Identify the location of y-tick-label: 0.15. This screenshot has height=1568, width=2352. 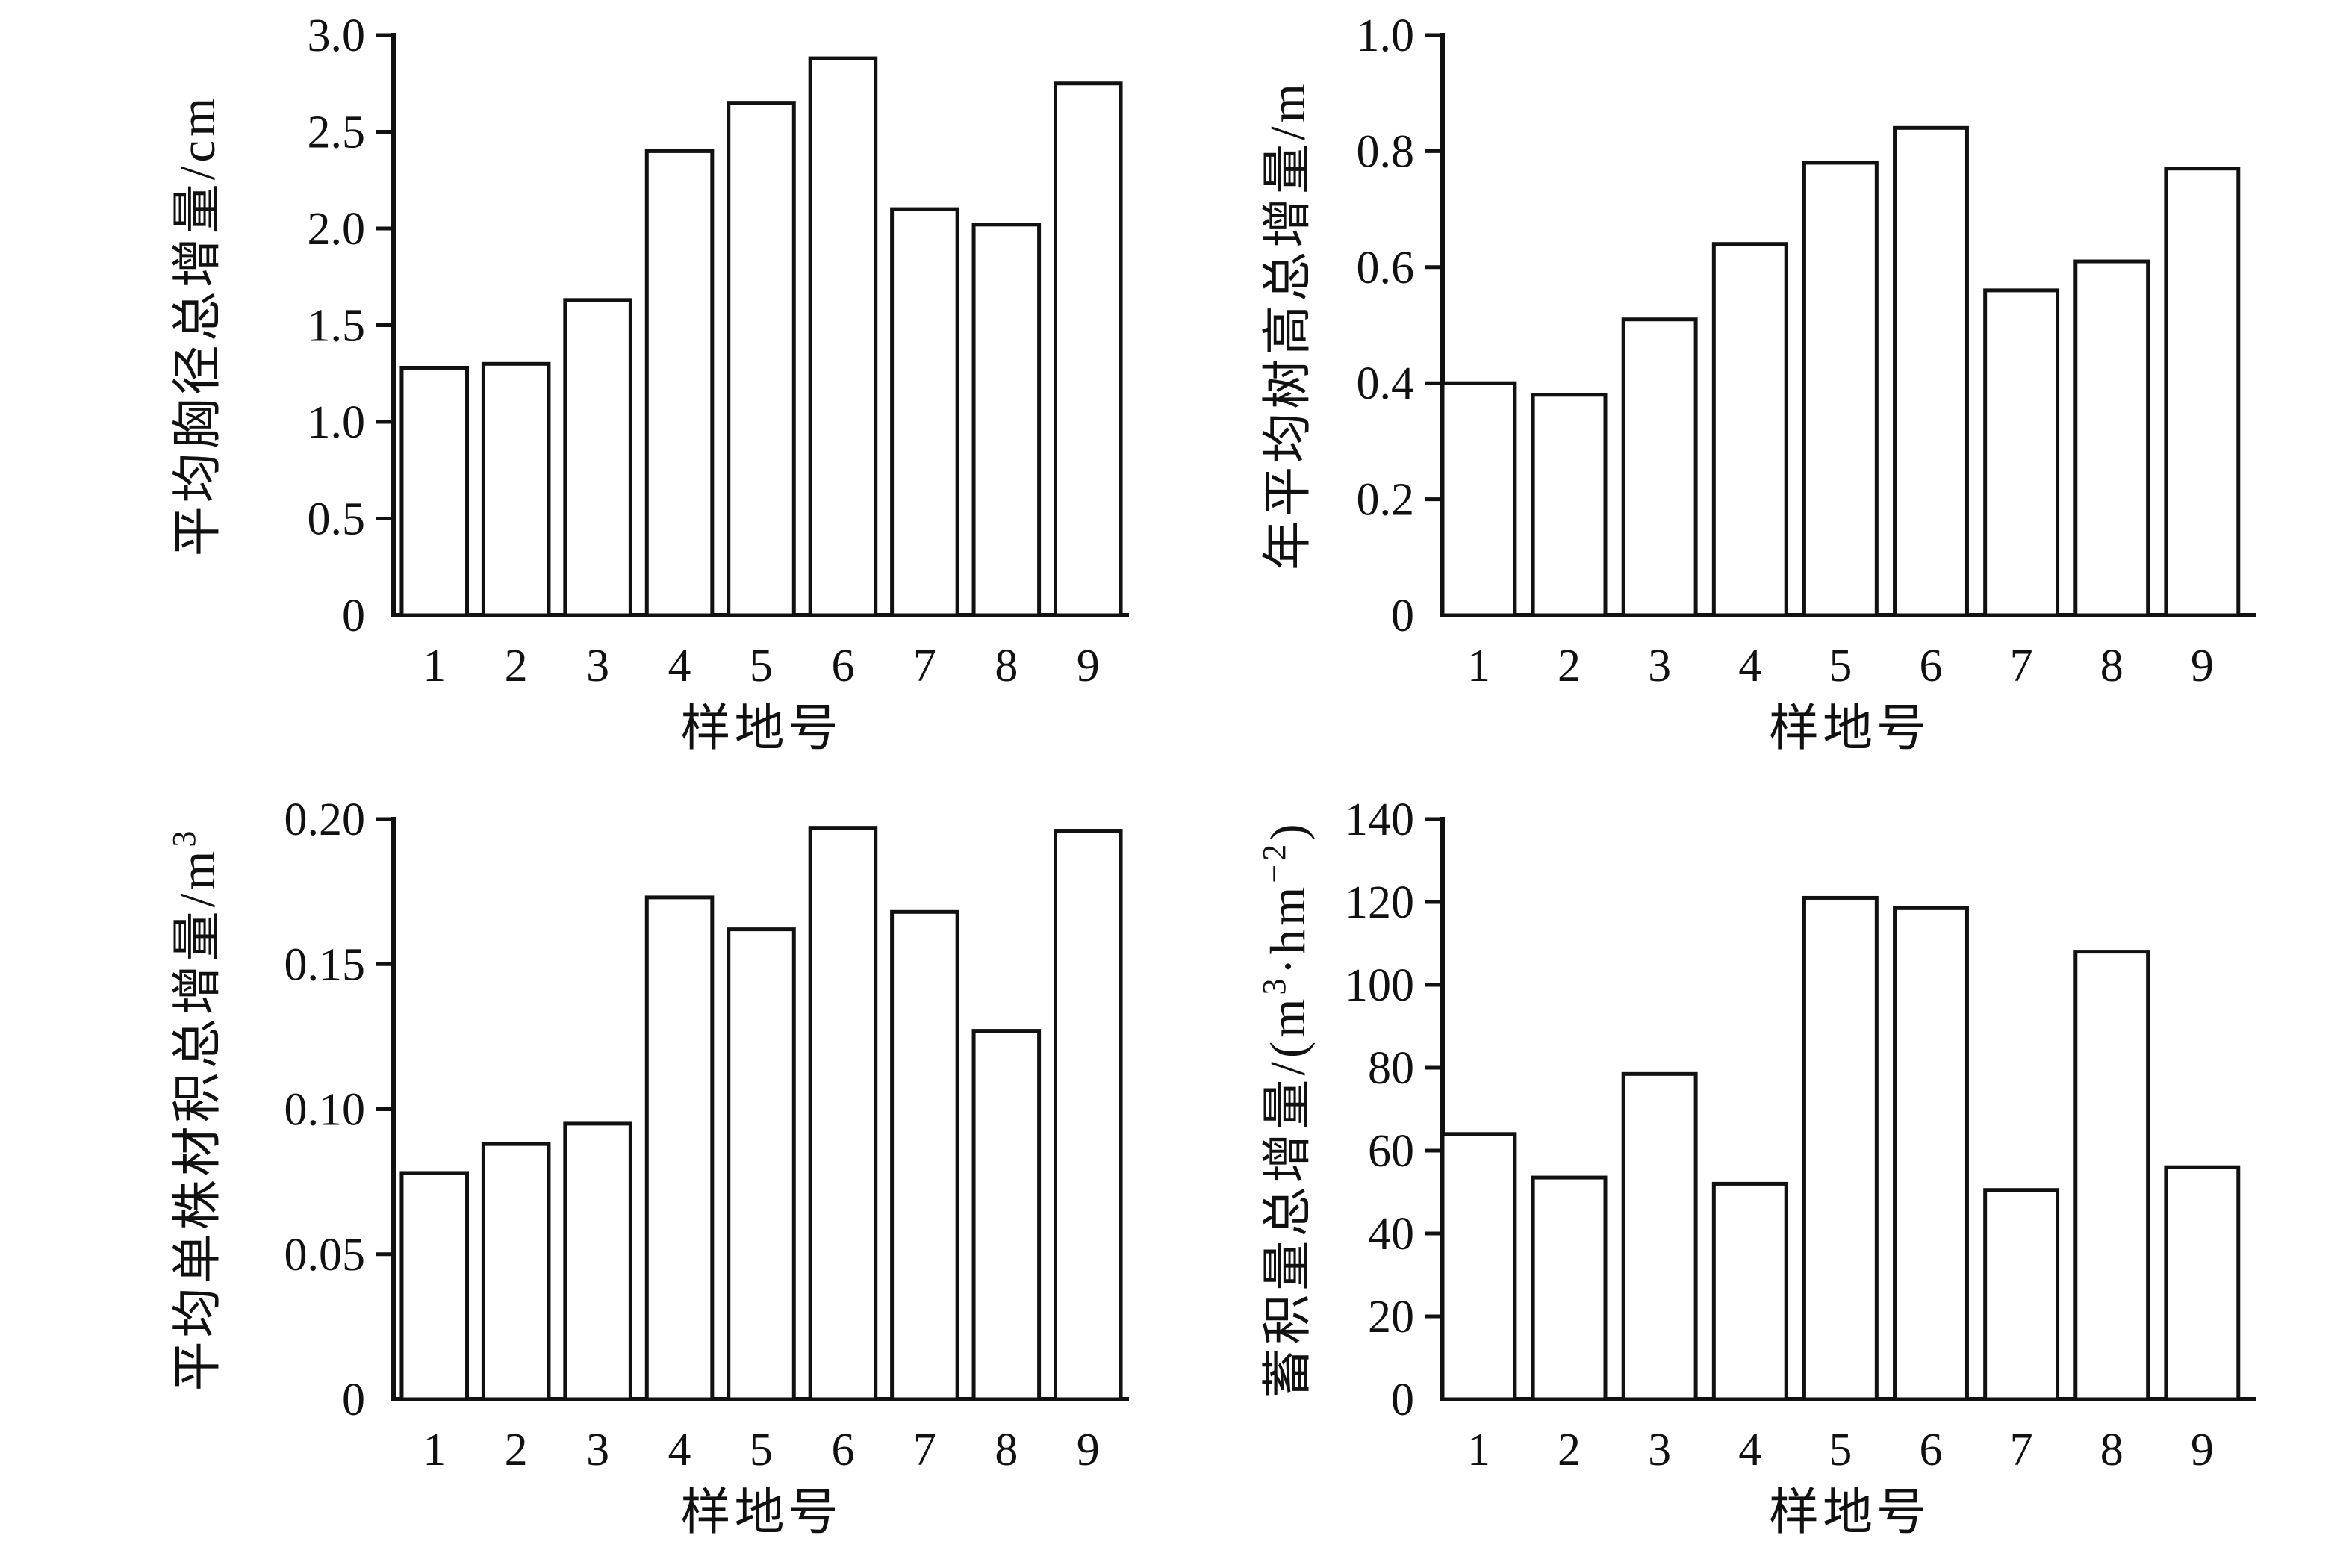
(325, 964).